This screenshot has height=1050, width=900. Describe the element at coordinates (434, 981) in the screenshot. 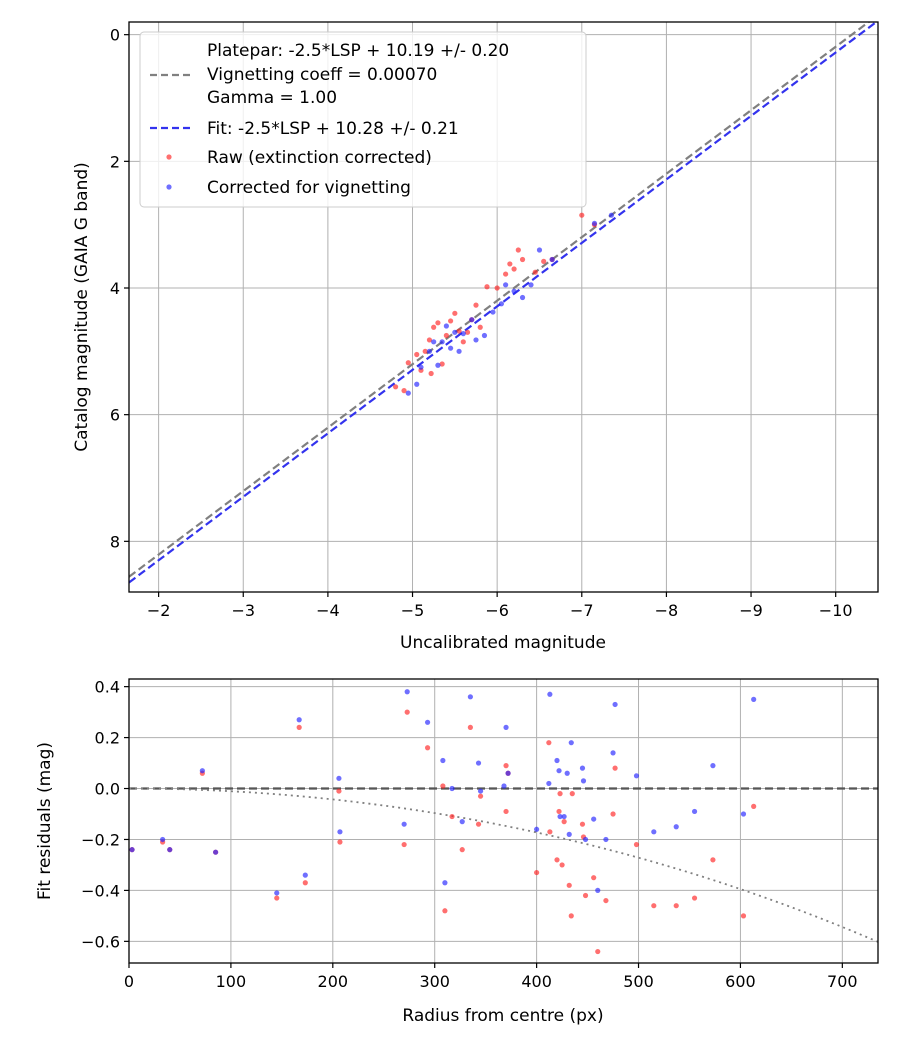

I see `x-tick-label: 300` at that location.